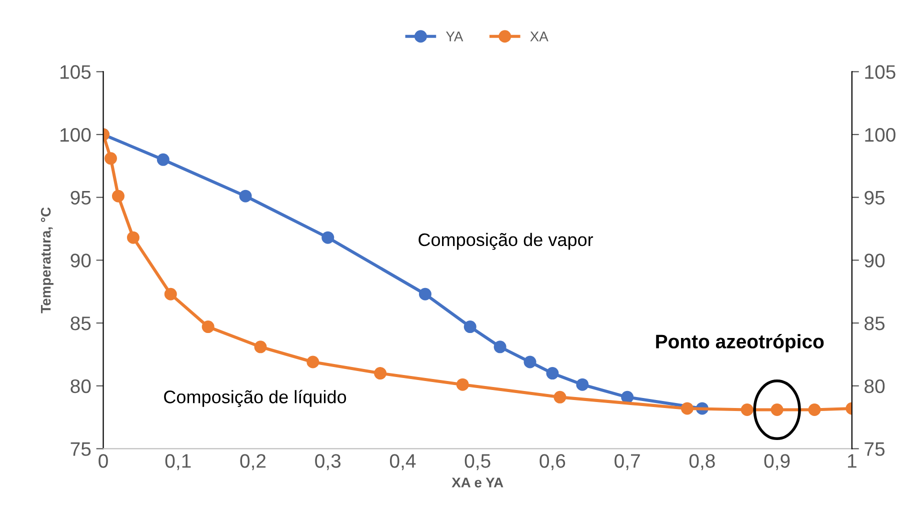 This screenshot has width=922, height=531. I want to click on y-tick-label: 95, so click(80, 197).